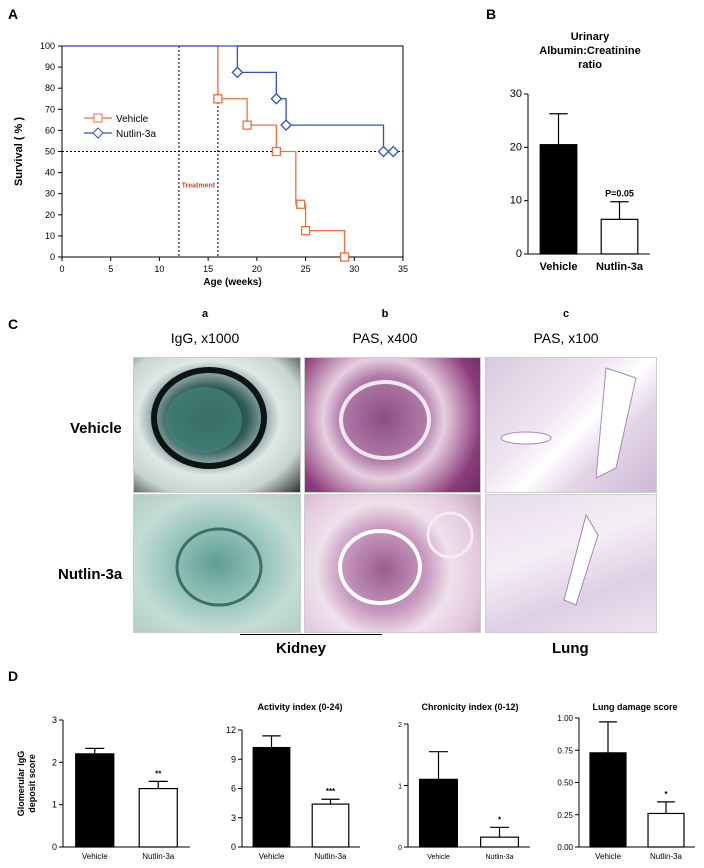 The image size is (704, 868). What do you see at coordinates (205, 338) in the screenshot?
I see `column-title-igg: IgG, x1000` at bounding box center [205, 338].